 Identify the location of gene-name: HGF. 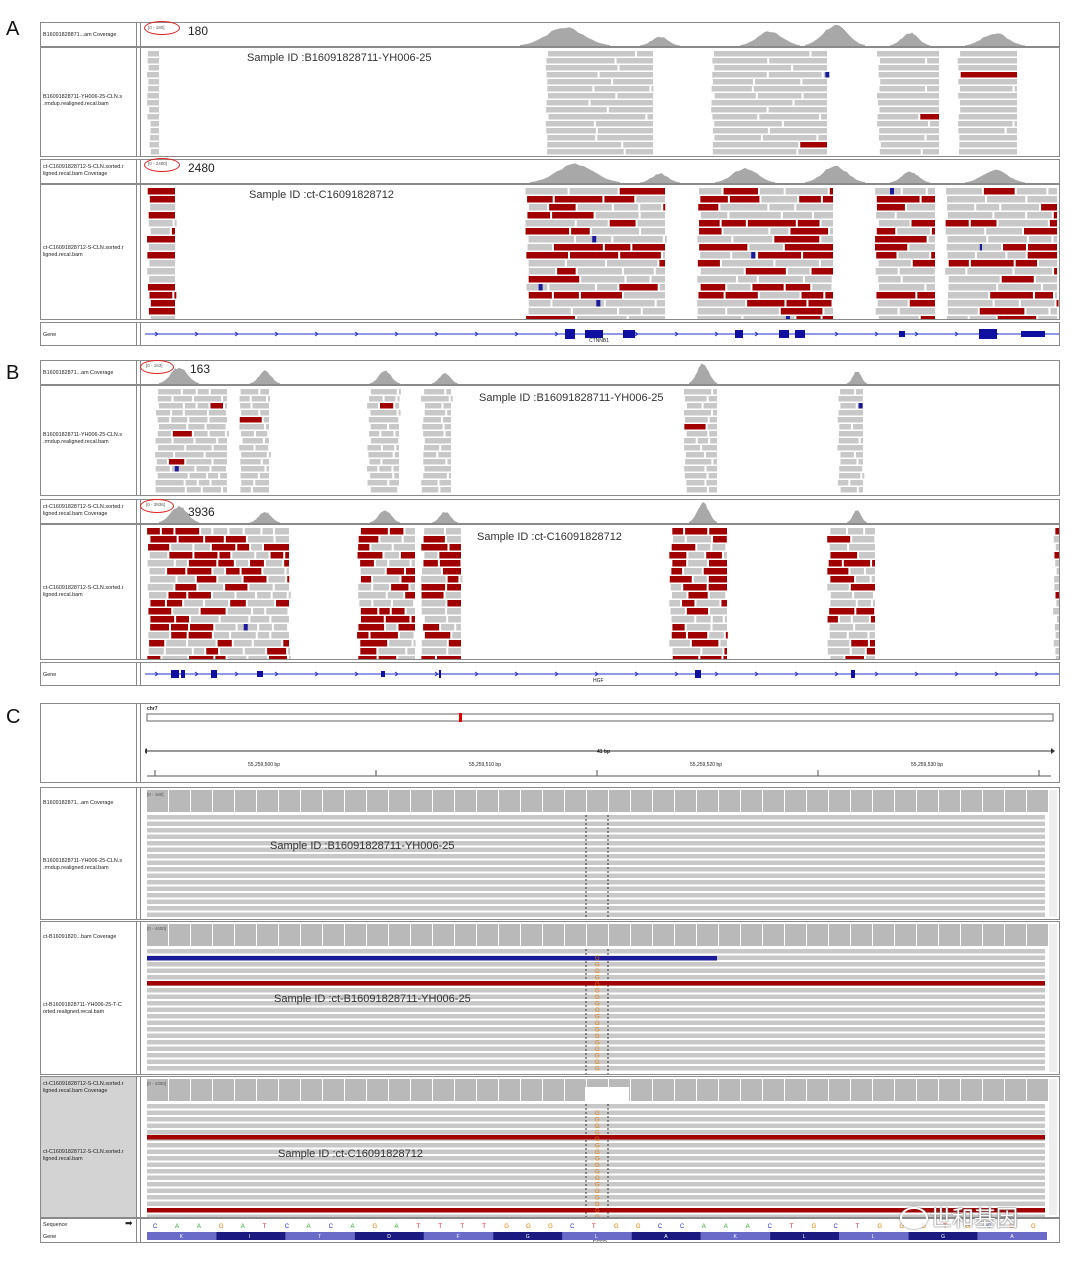
(598, 681).